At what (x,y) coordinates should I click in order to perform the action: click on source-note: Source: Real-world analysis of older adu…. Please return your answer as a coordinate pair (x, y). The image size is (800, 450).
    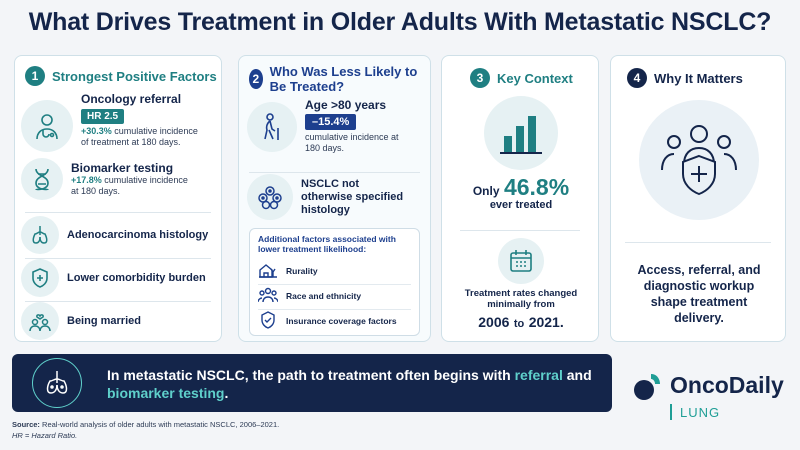
    Looking at the image, I should click on (145, 424).